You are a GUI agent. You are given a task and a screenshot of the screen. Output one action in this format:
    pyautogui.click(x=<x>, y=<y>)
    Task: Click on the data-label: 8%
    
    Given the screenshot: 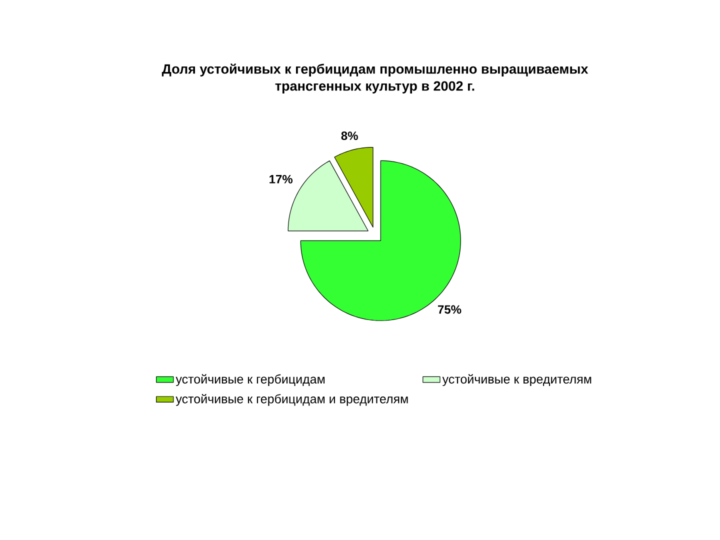 What is the action you would take?
    pyautogui.click(x=349, y=136)
    